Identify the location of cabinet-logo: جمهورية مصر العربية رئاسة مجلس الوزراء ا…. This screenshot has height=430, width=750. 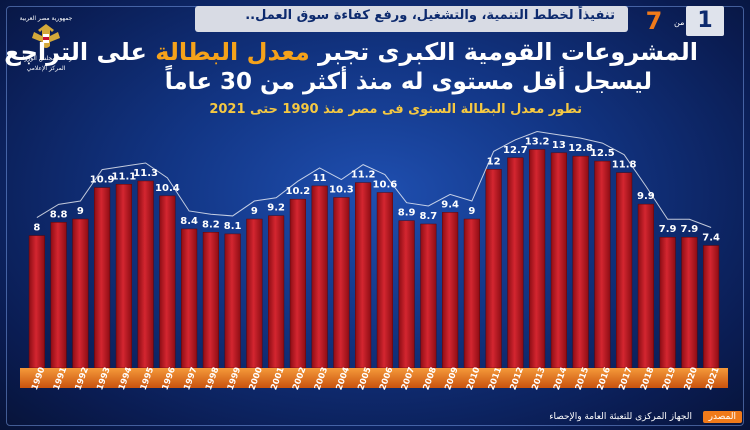
(46, 43).